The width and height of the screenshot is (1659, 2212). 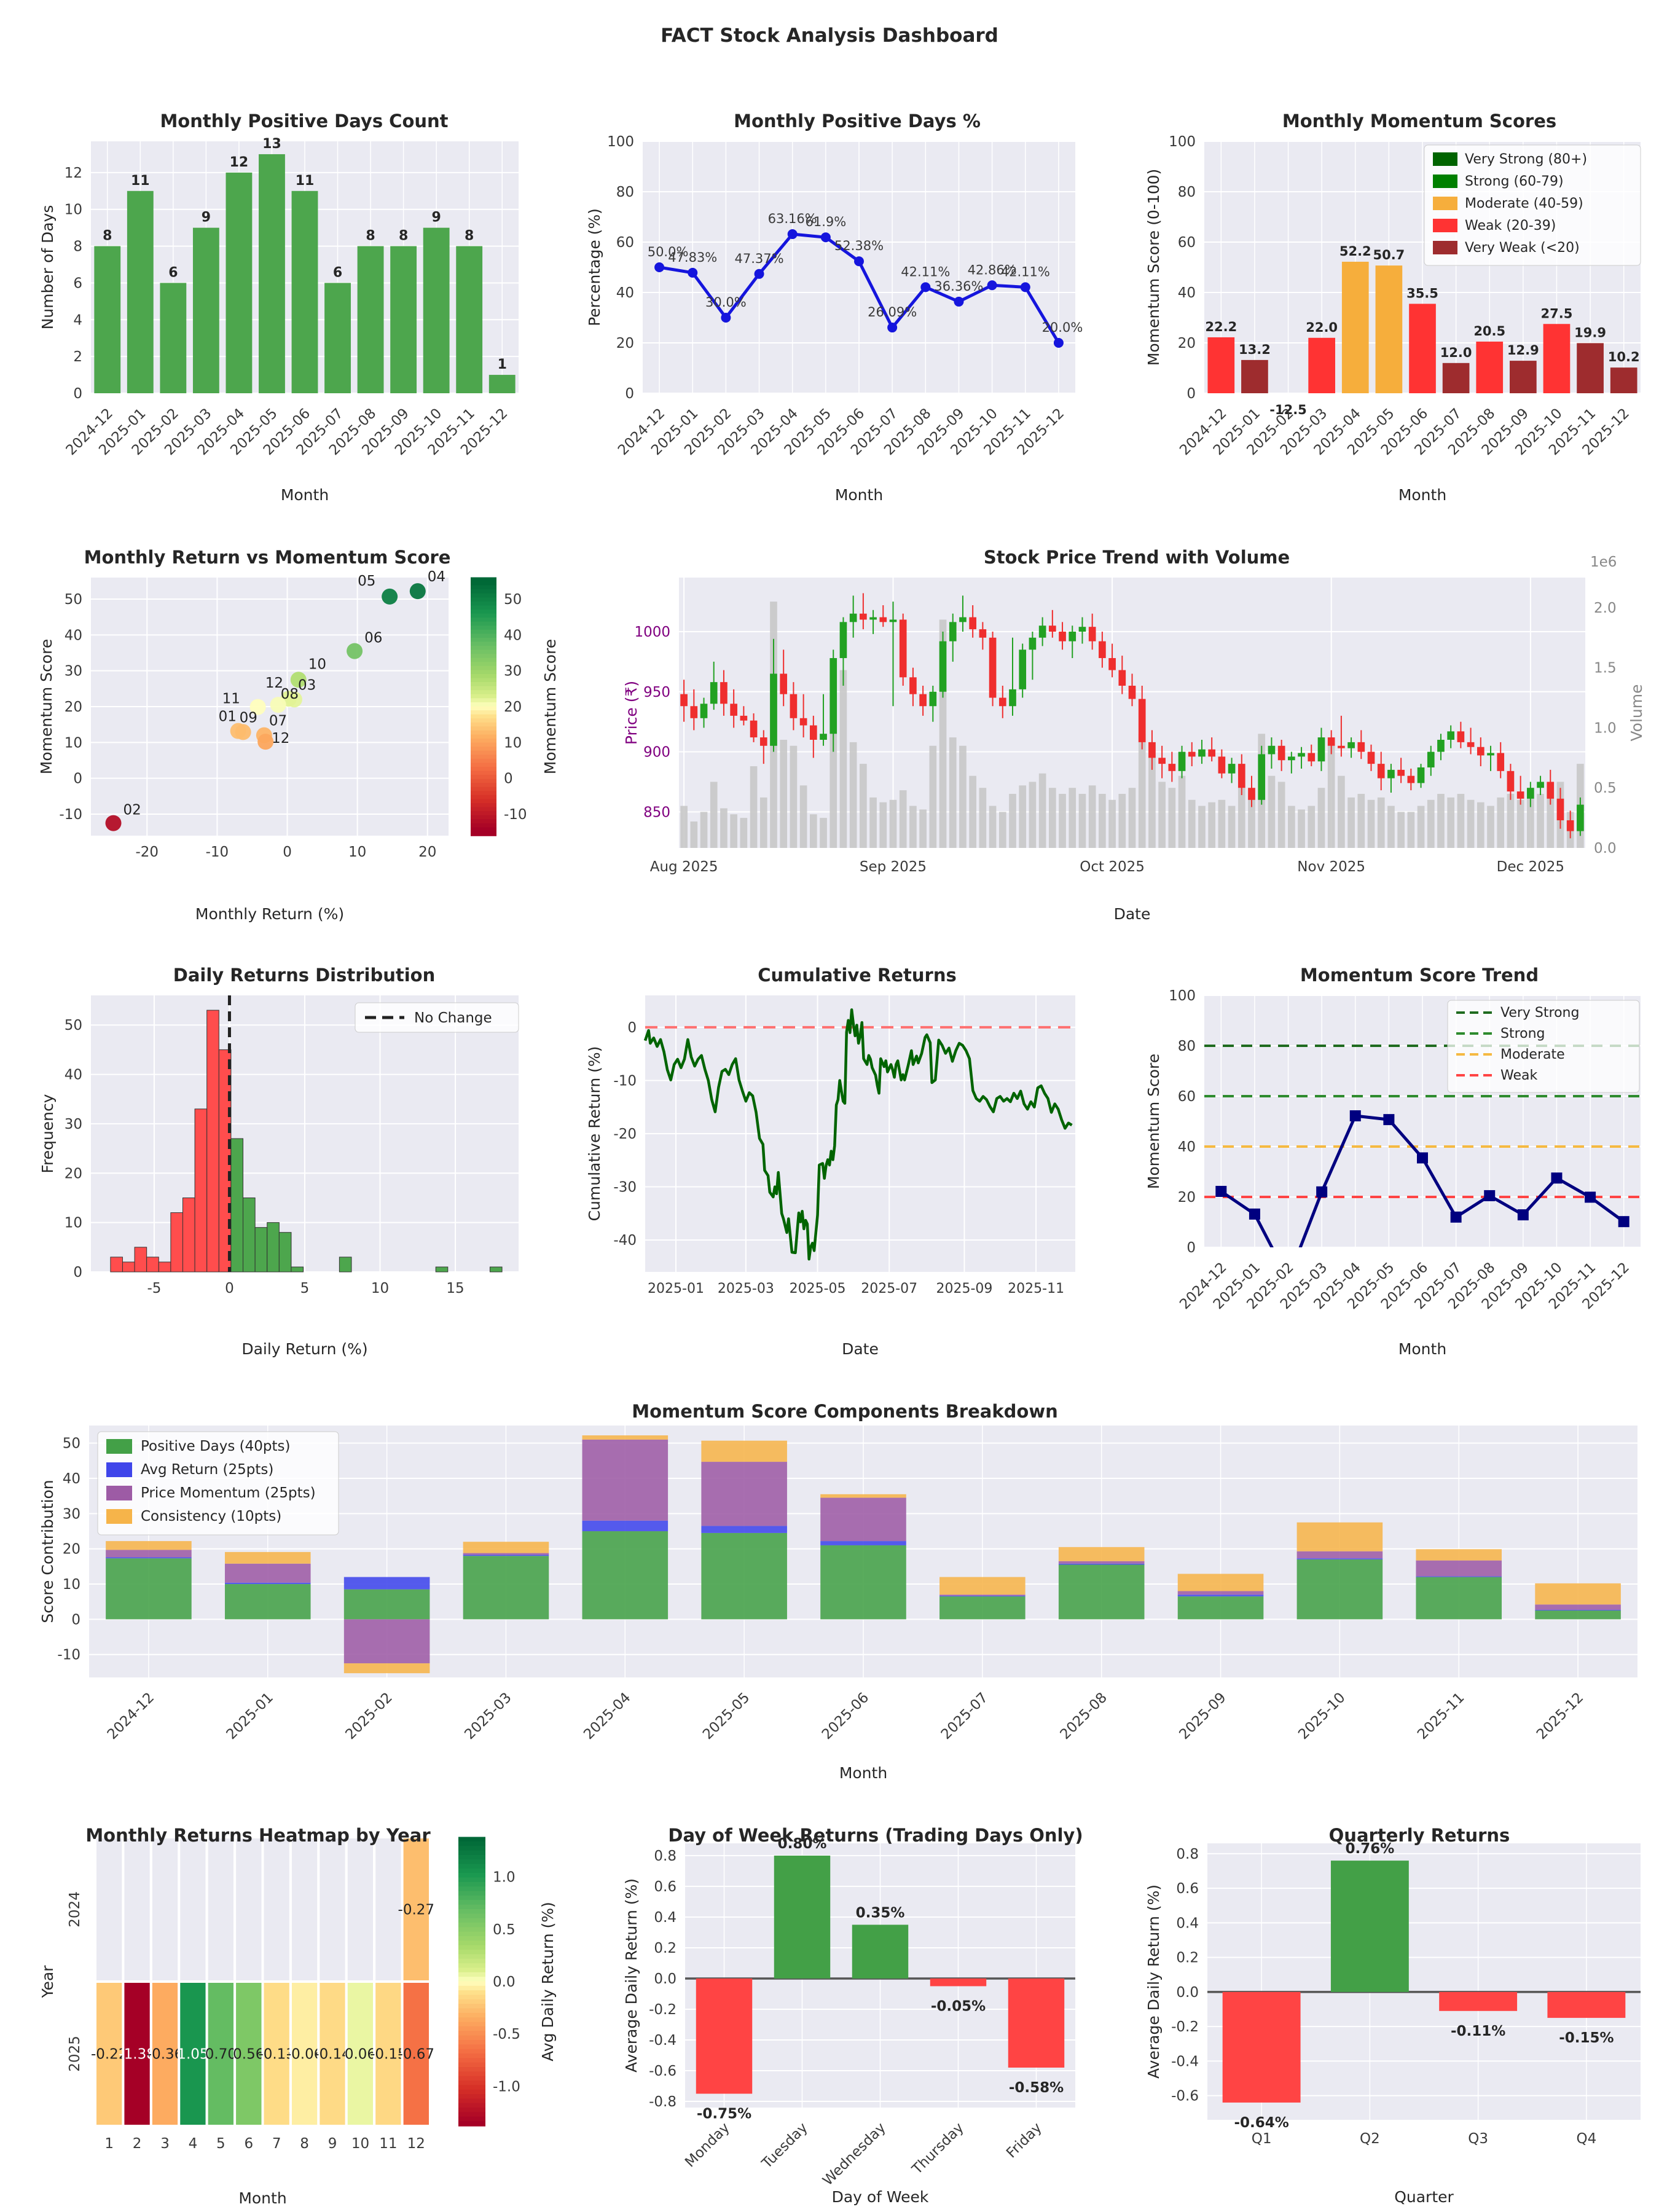 What do you see at coordinates (436, 218) in the screenshot?
I see `svg-text: 9` at bounding box center [436, 218].